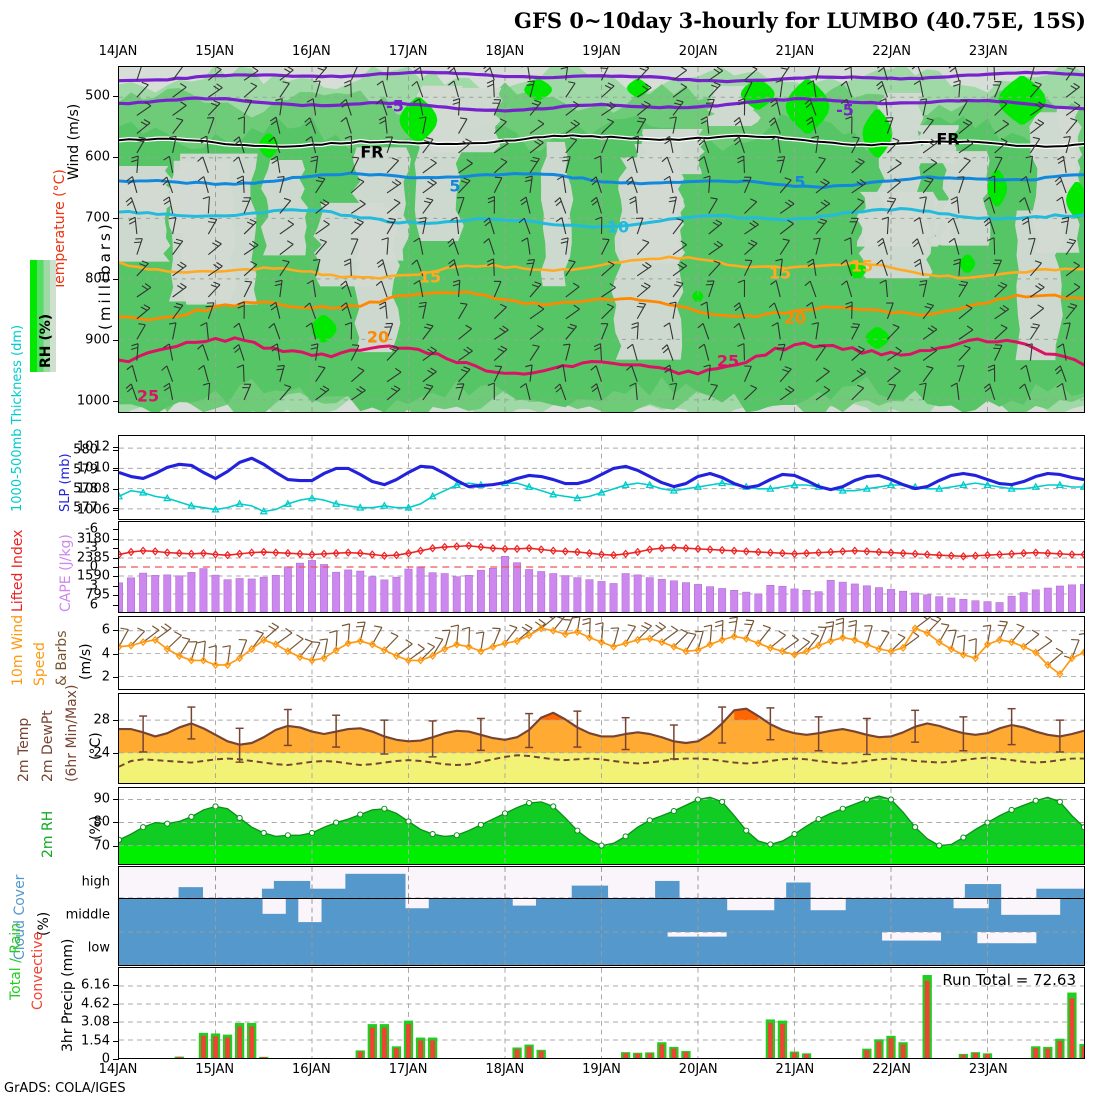 This screenshot has width=1100, height=1100. I want to click on contour-label: 15, so click(430, 277).